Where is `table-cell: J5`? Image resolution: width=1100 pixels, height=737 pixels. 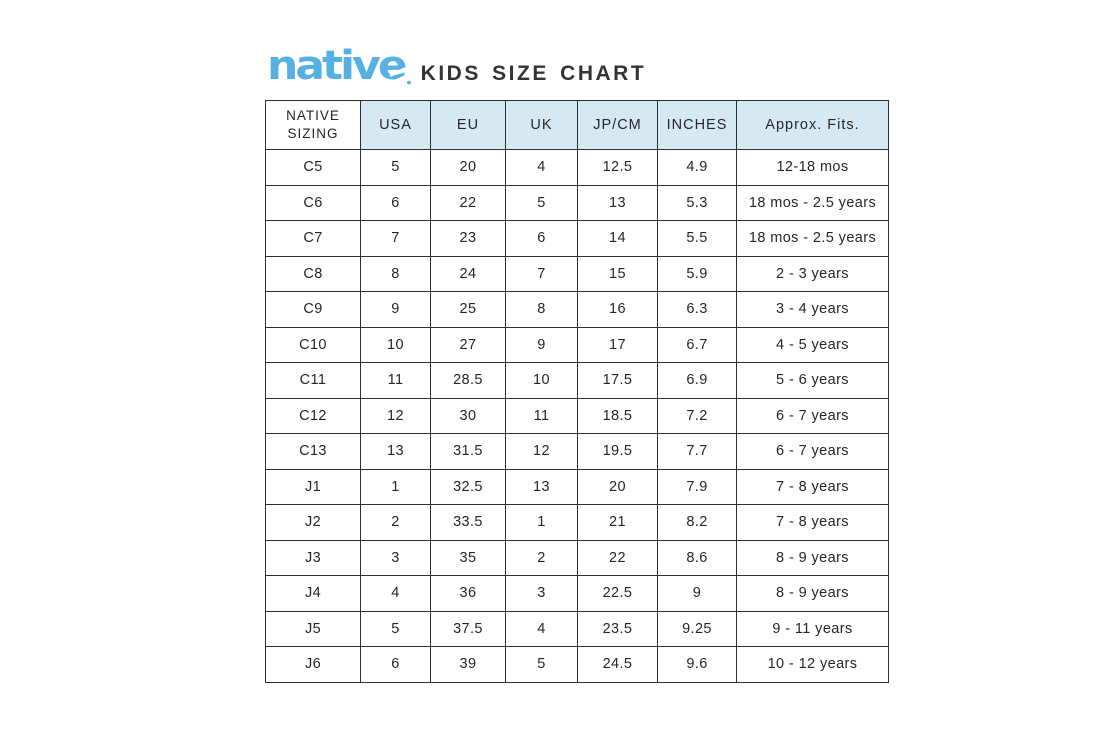
table-cell: J5 is located at coordinates (313, 628).